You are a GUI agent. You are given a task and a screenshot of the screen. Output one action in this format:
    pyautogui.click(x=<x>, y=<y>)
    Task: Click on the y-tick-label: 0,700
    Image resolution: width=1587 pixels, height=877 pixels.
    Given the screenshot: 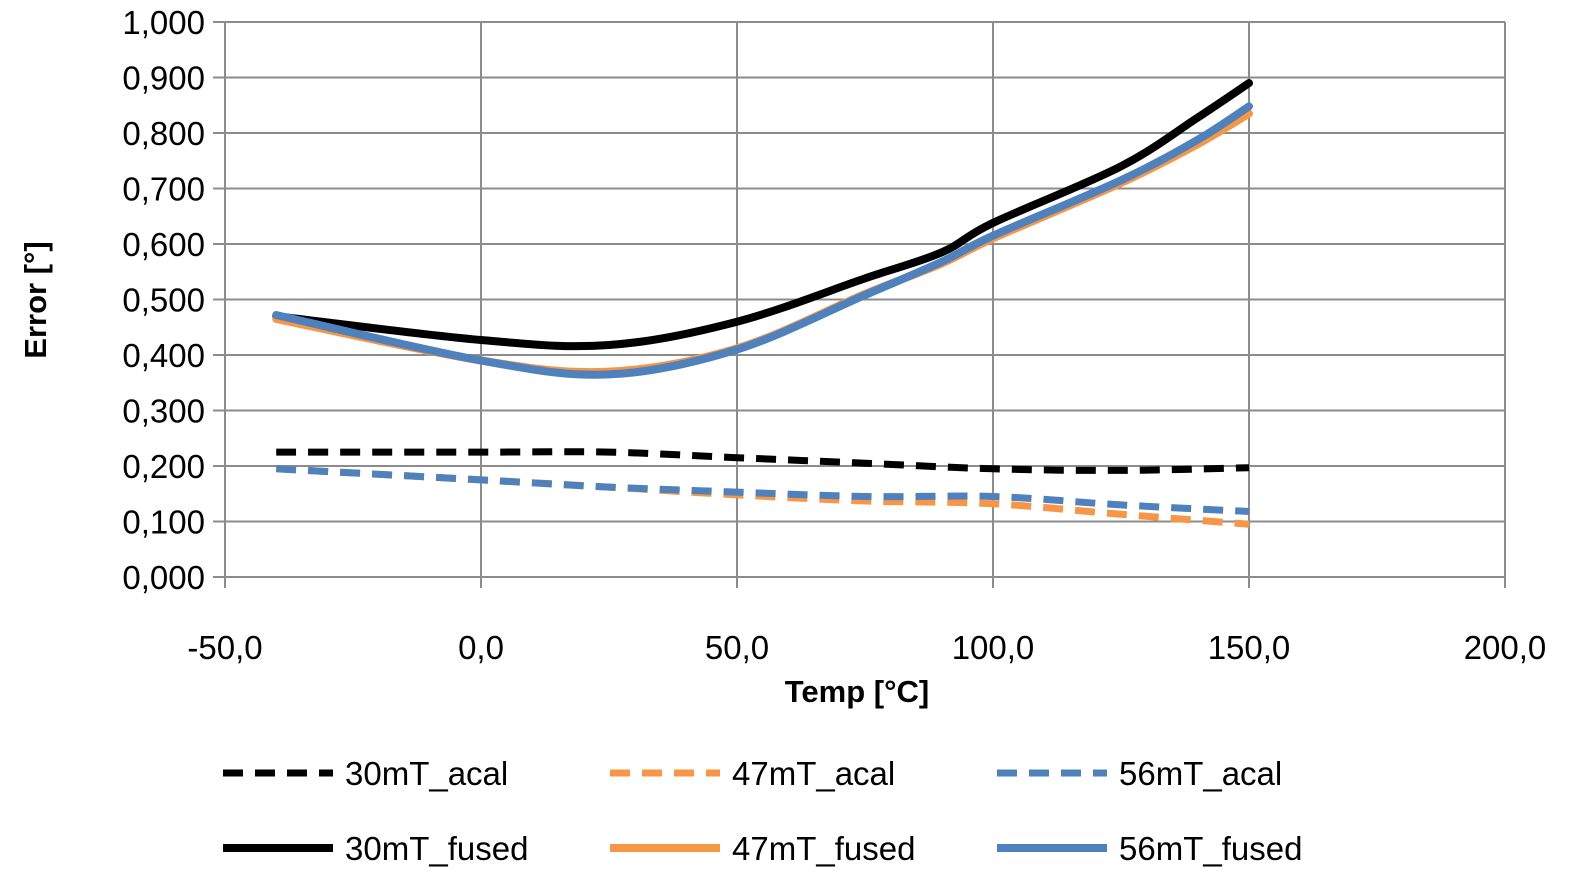 What is the action you would take?
    pyautogui.click(x=163, y=189)
    